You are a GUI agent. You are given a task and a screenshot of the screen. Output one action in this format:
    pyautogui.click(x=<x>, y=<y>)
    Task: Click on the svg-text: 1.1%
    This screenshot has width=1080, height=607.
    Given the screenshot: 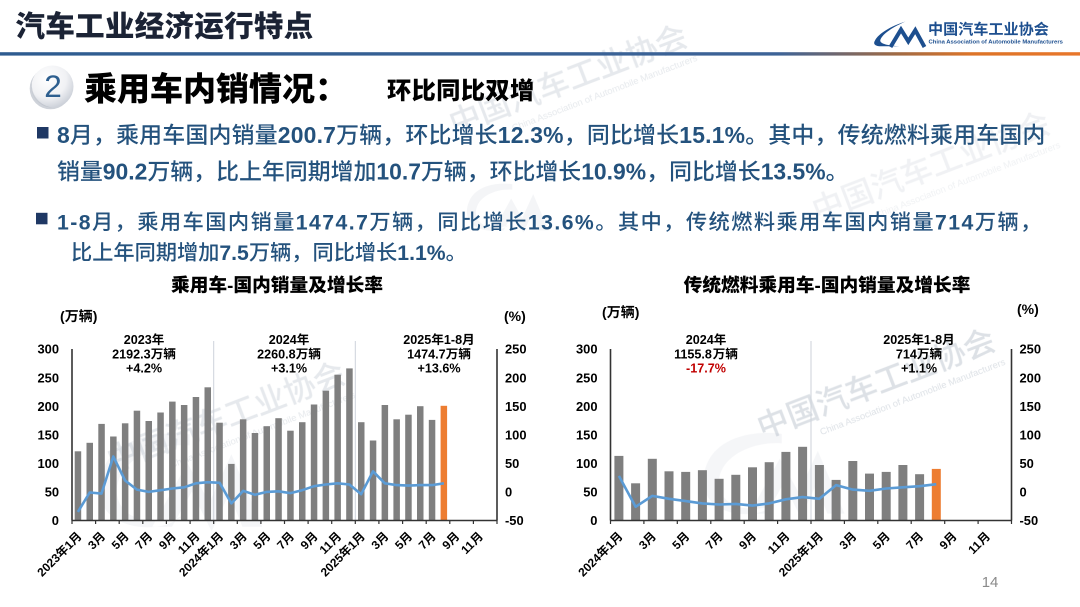 What is the action you would take?
    pyautogui.click(x=421, y=253)
    